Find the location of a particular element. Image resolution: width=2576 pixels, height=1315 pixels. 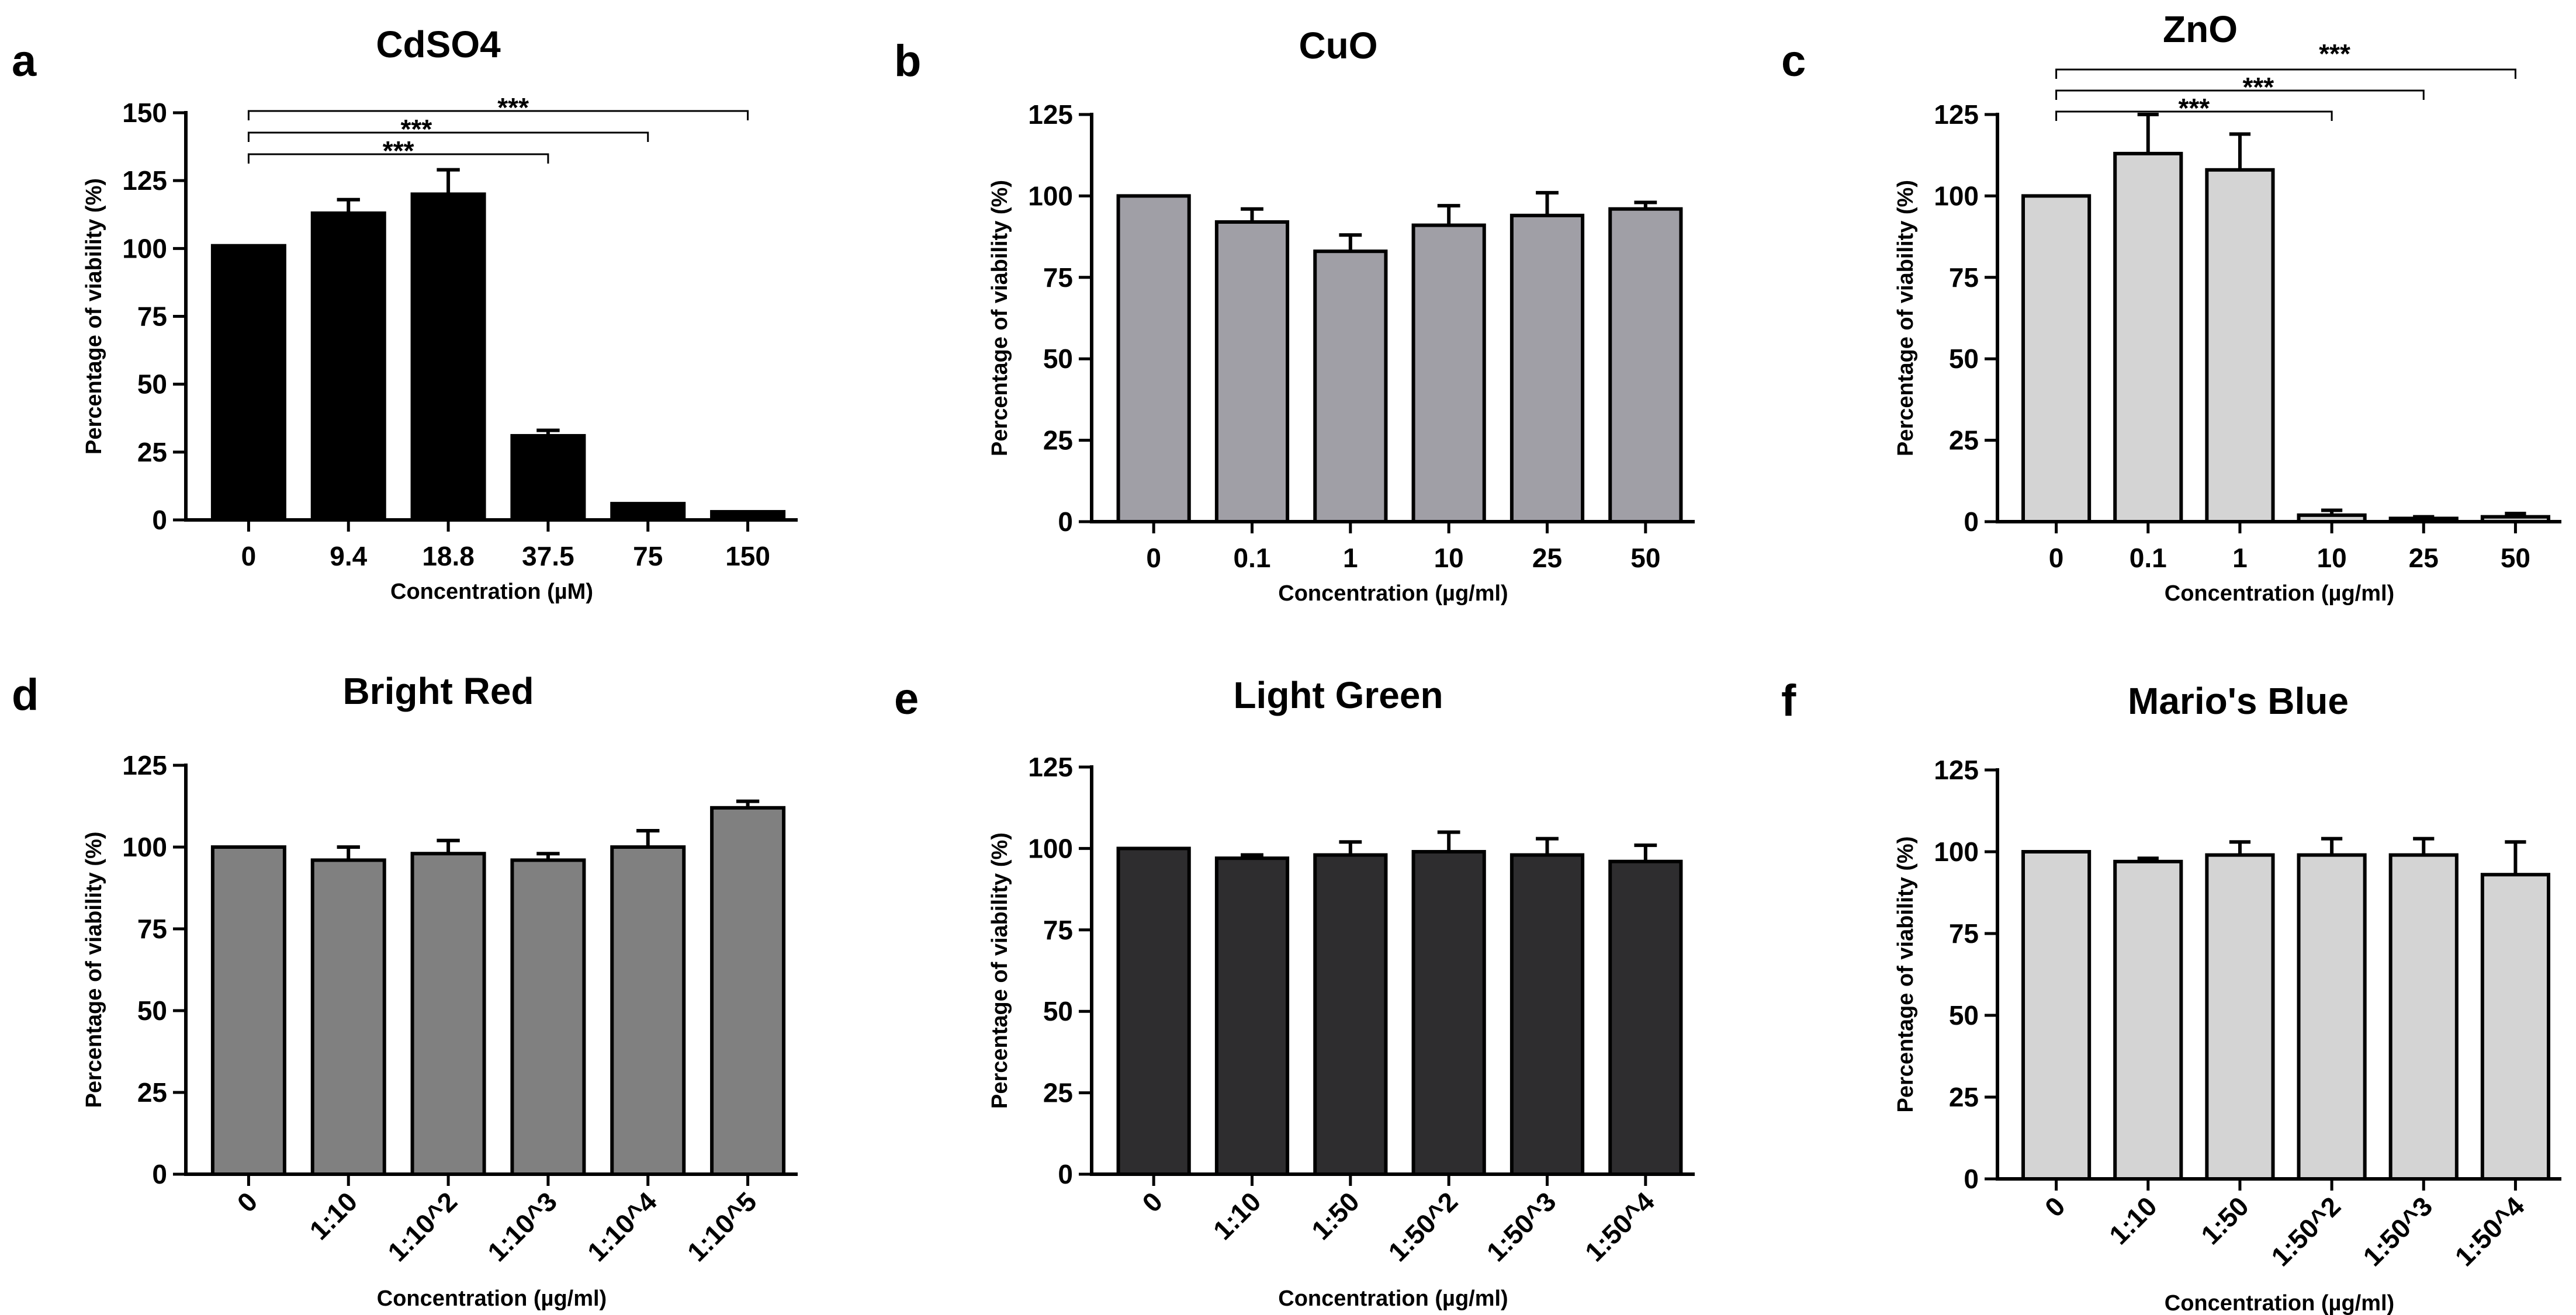

chart-title: CdSO4 is located at coordinates (439, 44).